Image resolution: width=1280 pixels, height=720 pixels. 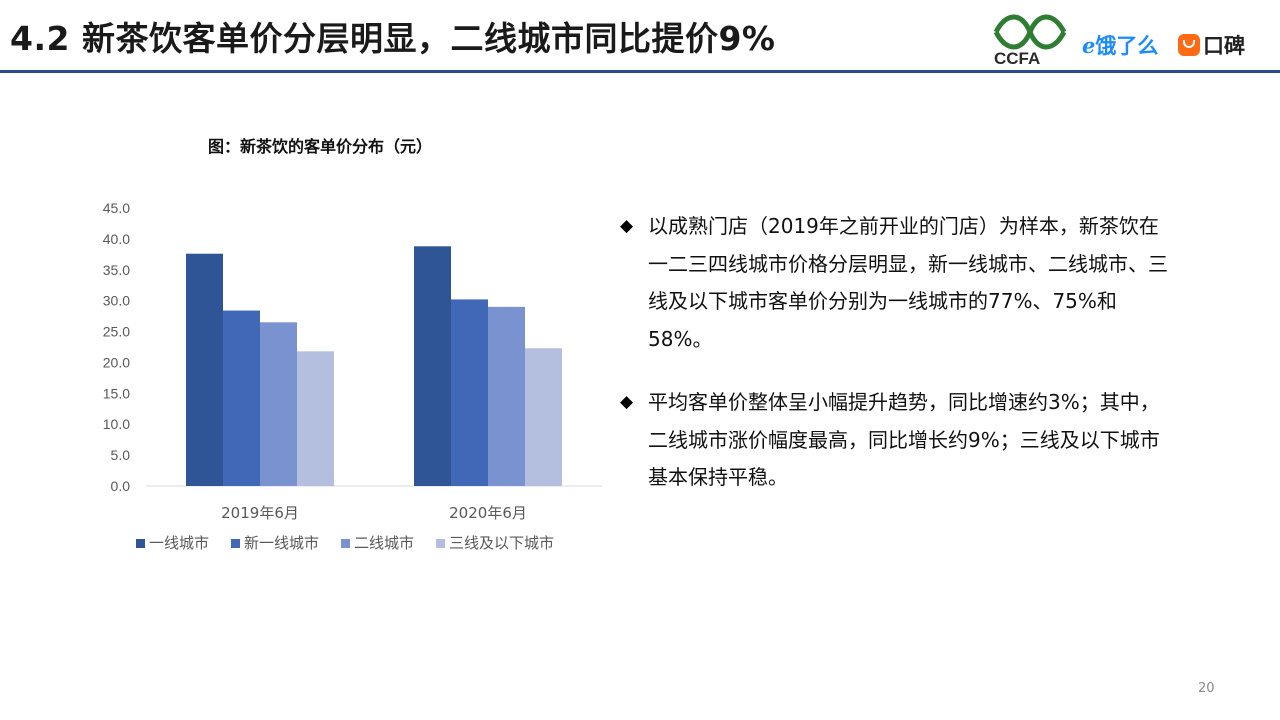 I want to click on y-tick-label: 35.0, so click(x=116, y=270).